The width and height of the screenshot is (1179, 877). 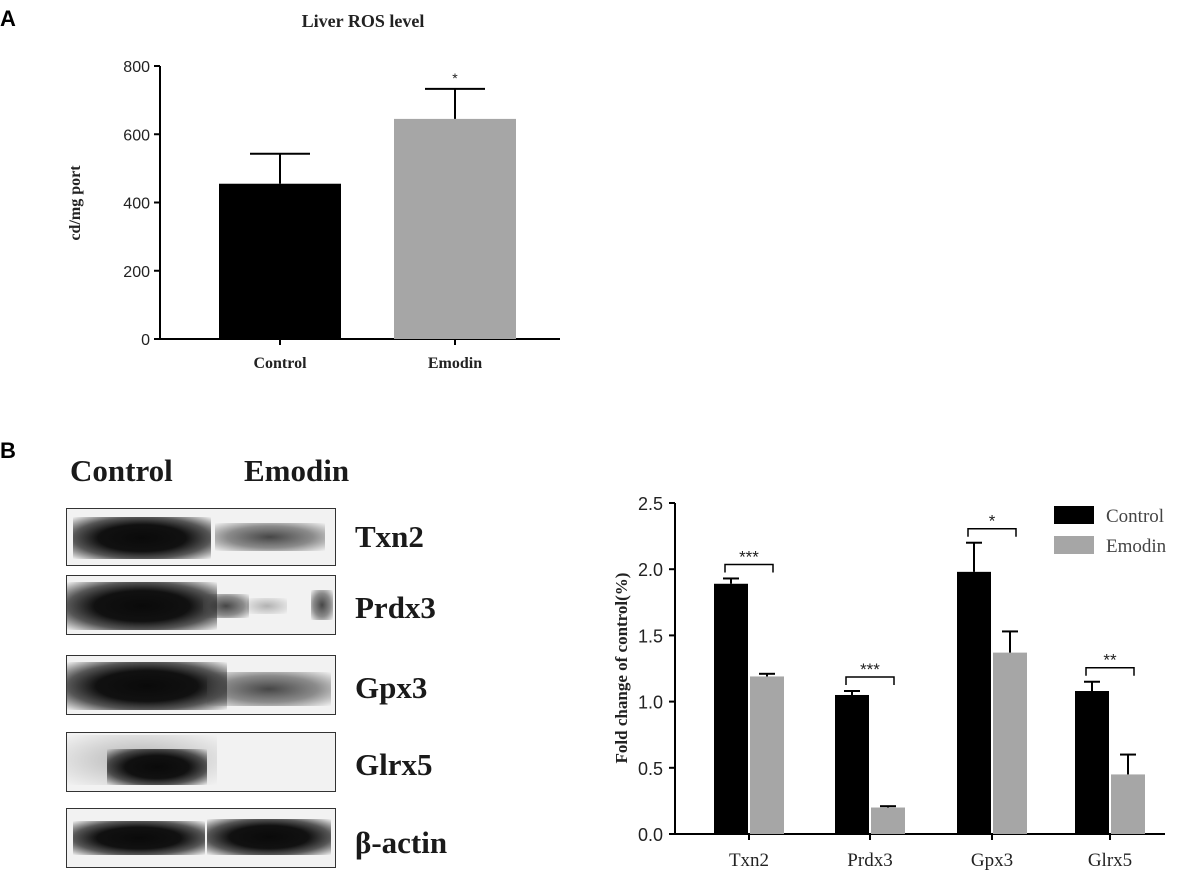 I want to click on blot-strip-prdx3, so click(x=201, y=605).